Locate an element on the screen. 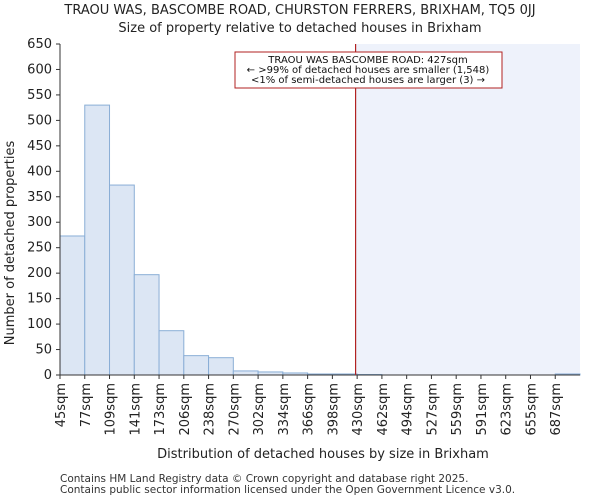  x-tick-label: 270sqm is located at coordinates (234, 409).